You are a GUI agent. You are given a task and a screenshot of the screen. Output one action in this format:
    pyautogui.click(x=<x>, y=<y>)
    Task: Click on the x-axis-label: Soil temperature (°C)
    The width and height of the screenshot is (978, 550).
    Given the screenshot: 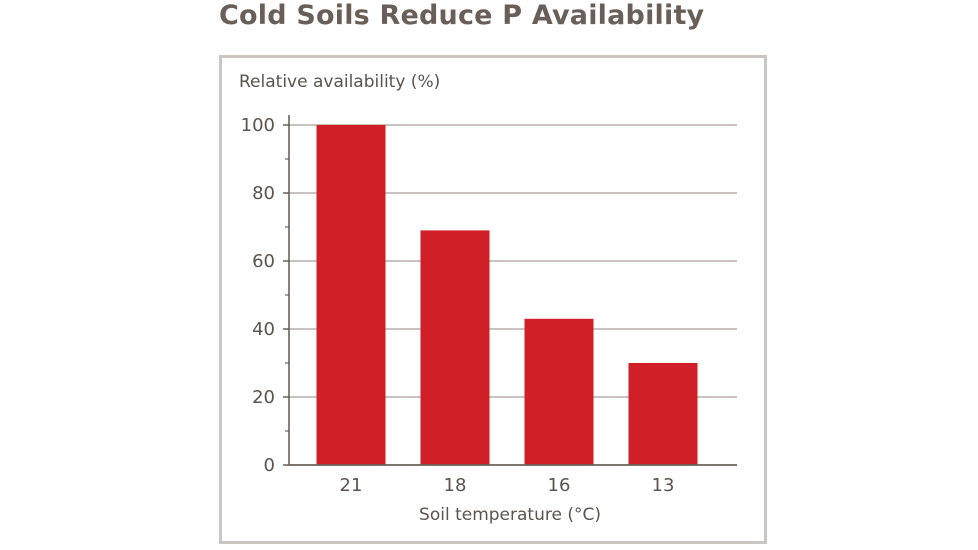 What is the action you would take?
    pyautogui.click(x=510, y=515)
    